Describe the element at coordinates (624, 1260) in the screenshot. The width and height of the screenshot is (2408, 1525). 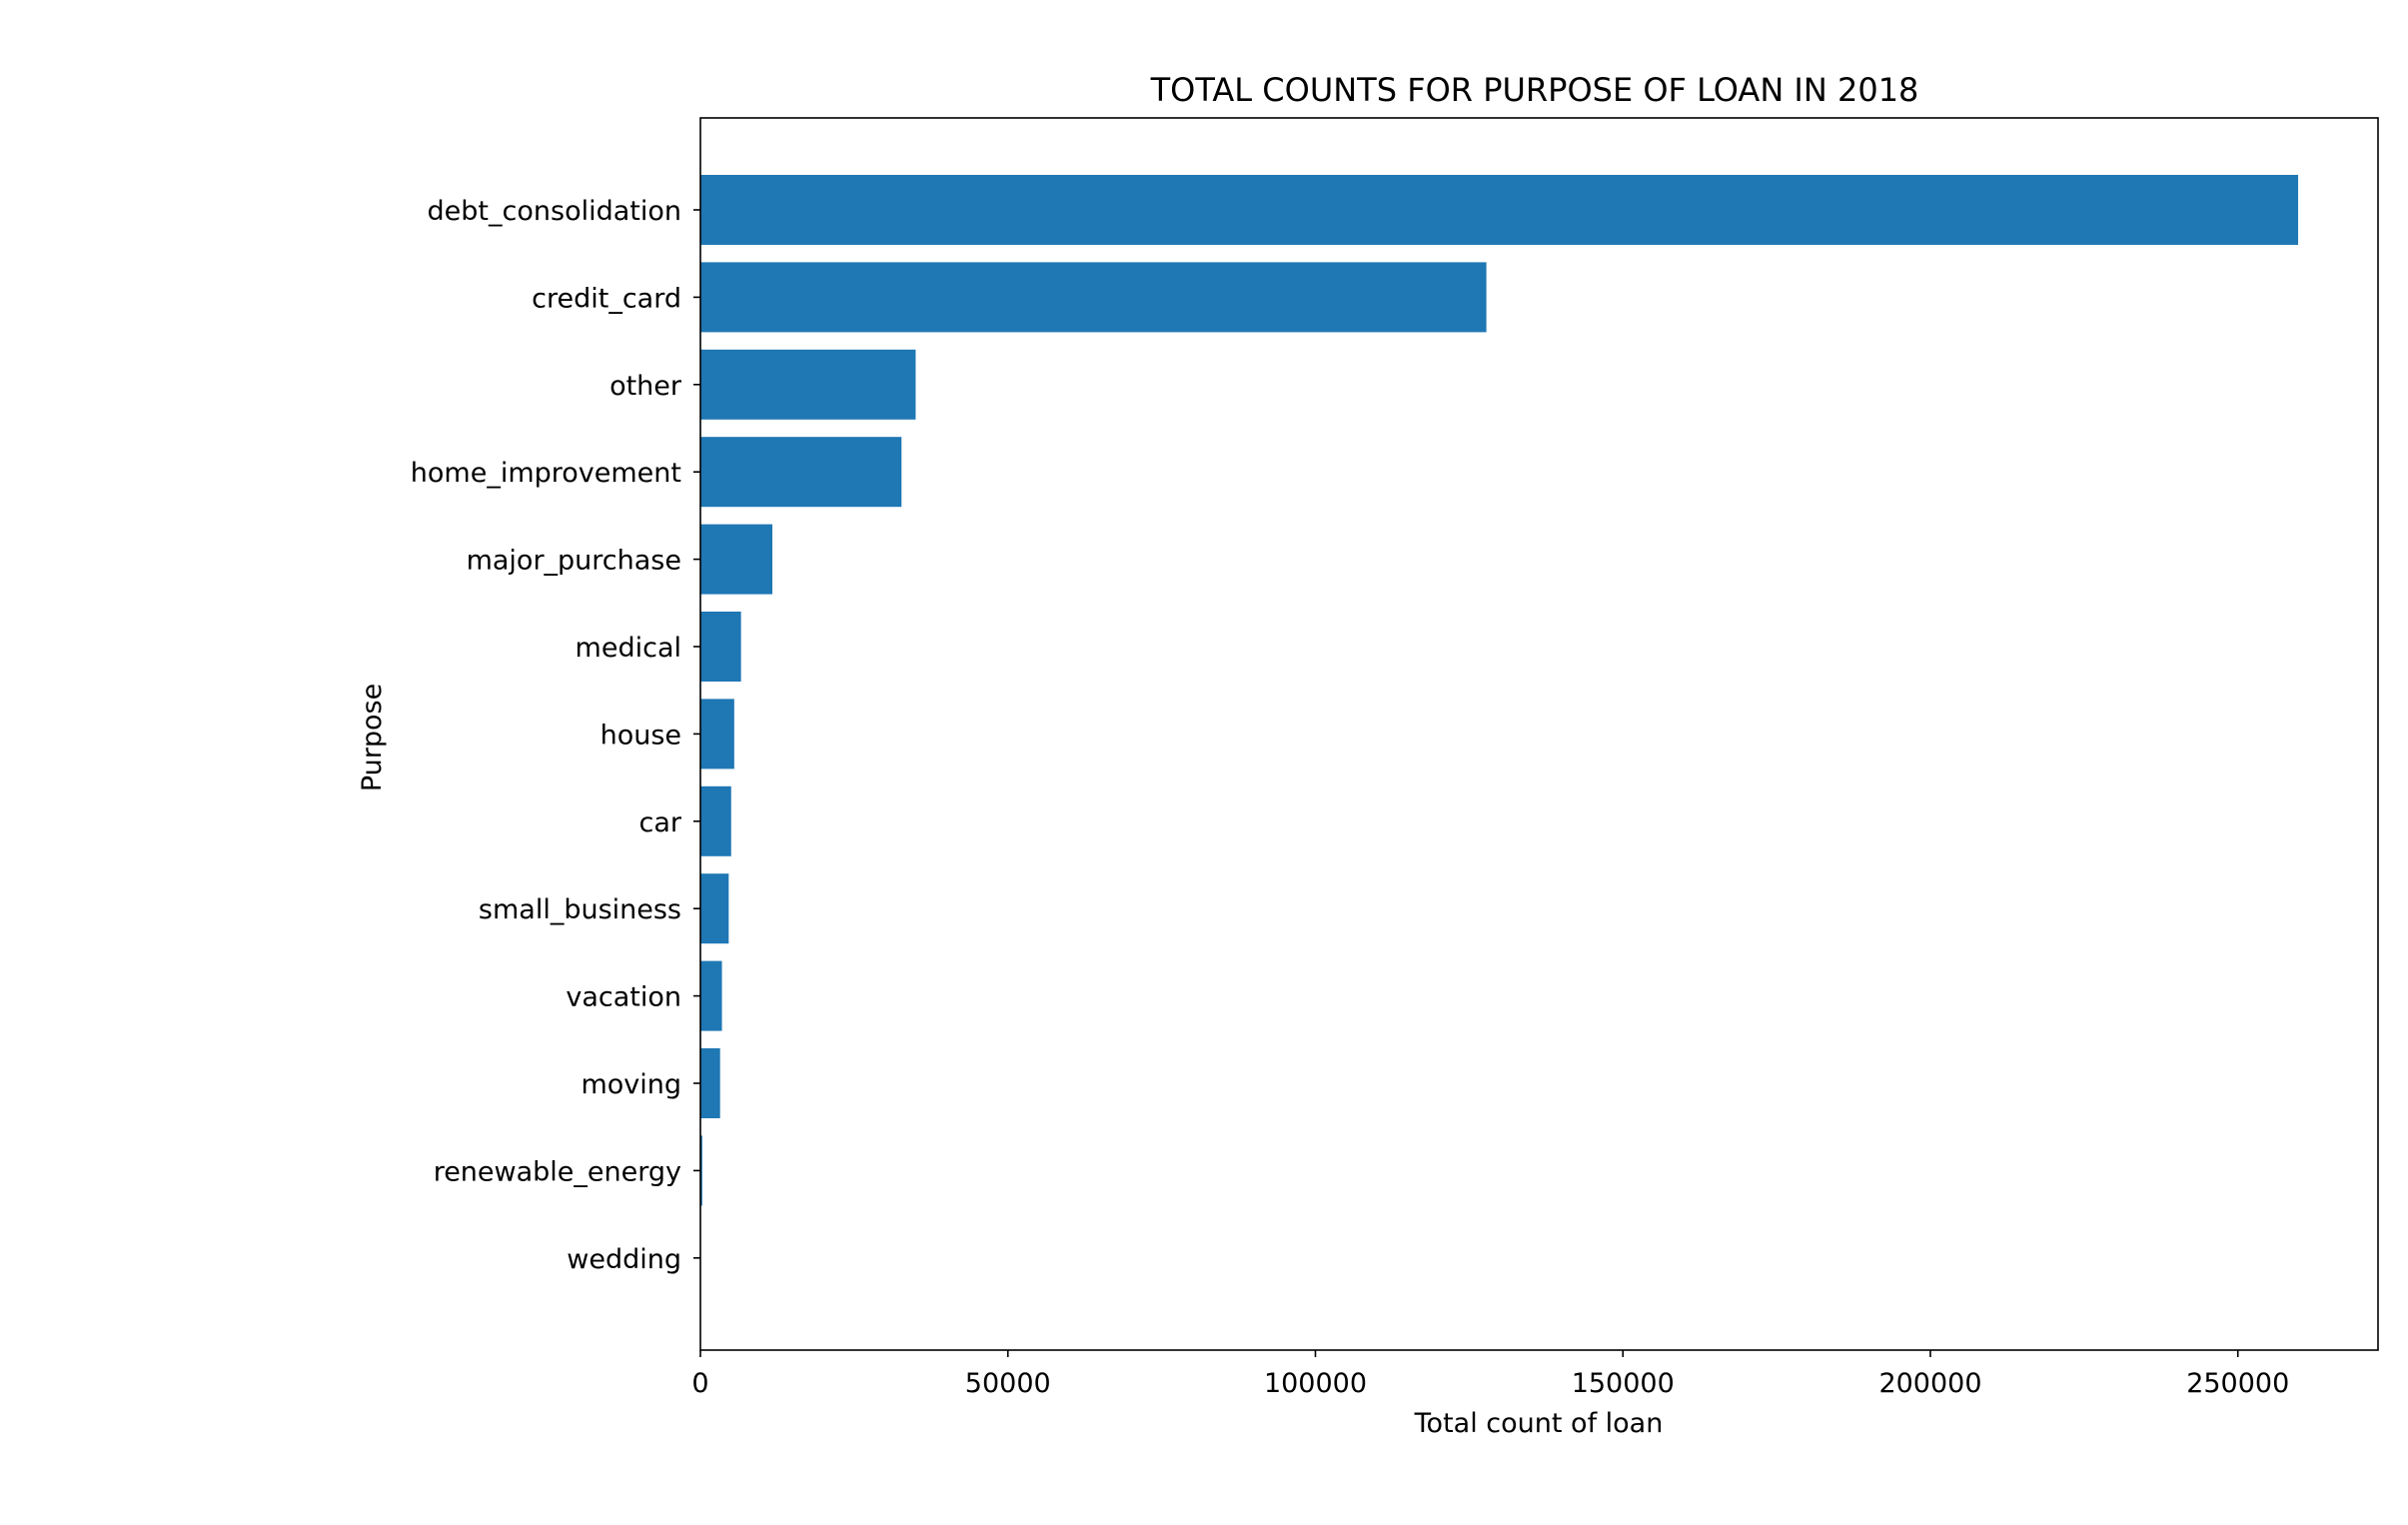
I see `y-tick-label: wedding` at that location.